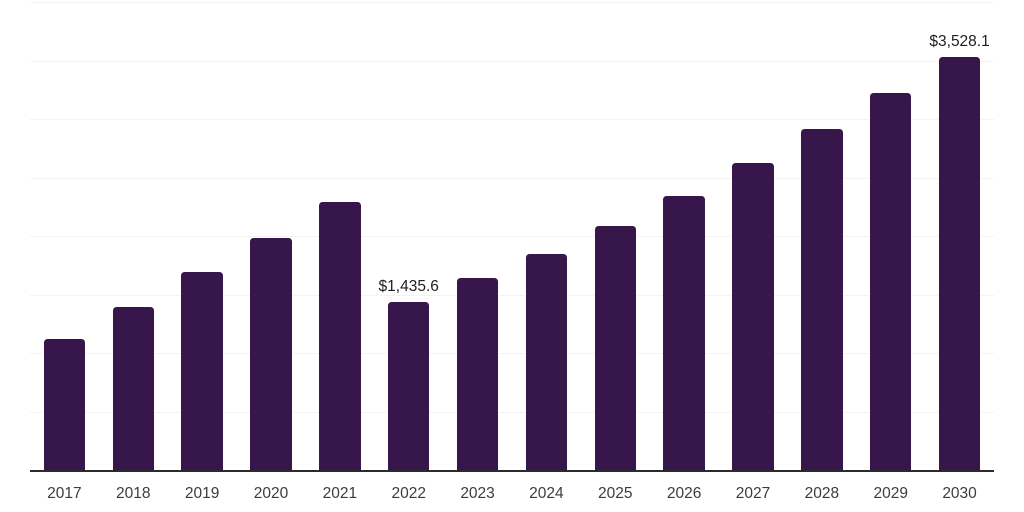 Image resolution: width=1024 pixels, height=512 pixels. I want to click on bar-2022, so click(408, 386).